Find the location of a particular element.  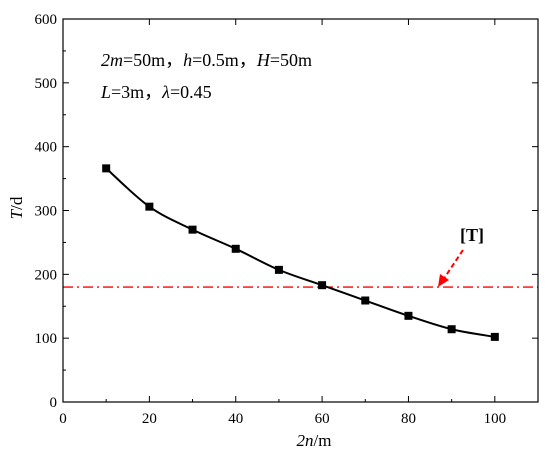

y-tick-label: 400 is located at coordinates (46, 148).